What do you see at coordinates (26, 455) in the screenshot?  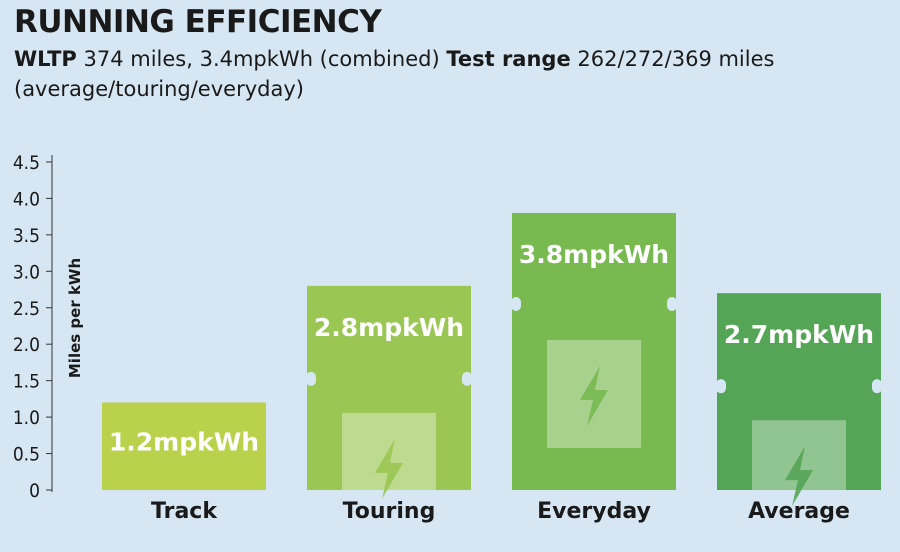 I see `y-tick-label: 0.5` at bounding box center [26, 455].